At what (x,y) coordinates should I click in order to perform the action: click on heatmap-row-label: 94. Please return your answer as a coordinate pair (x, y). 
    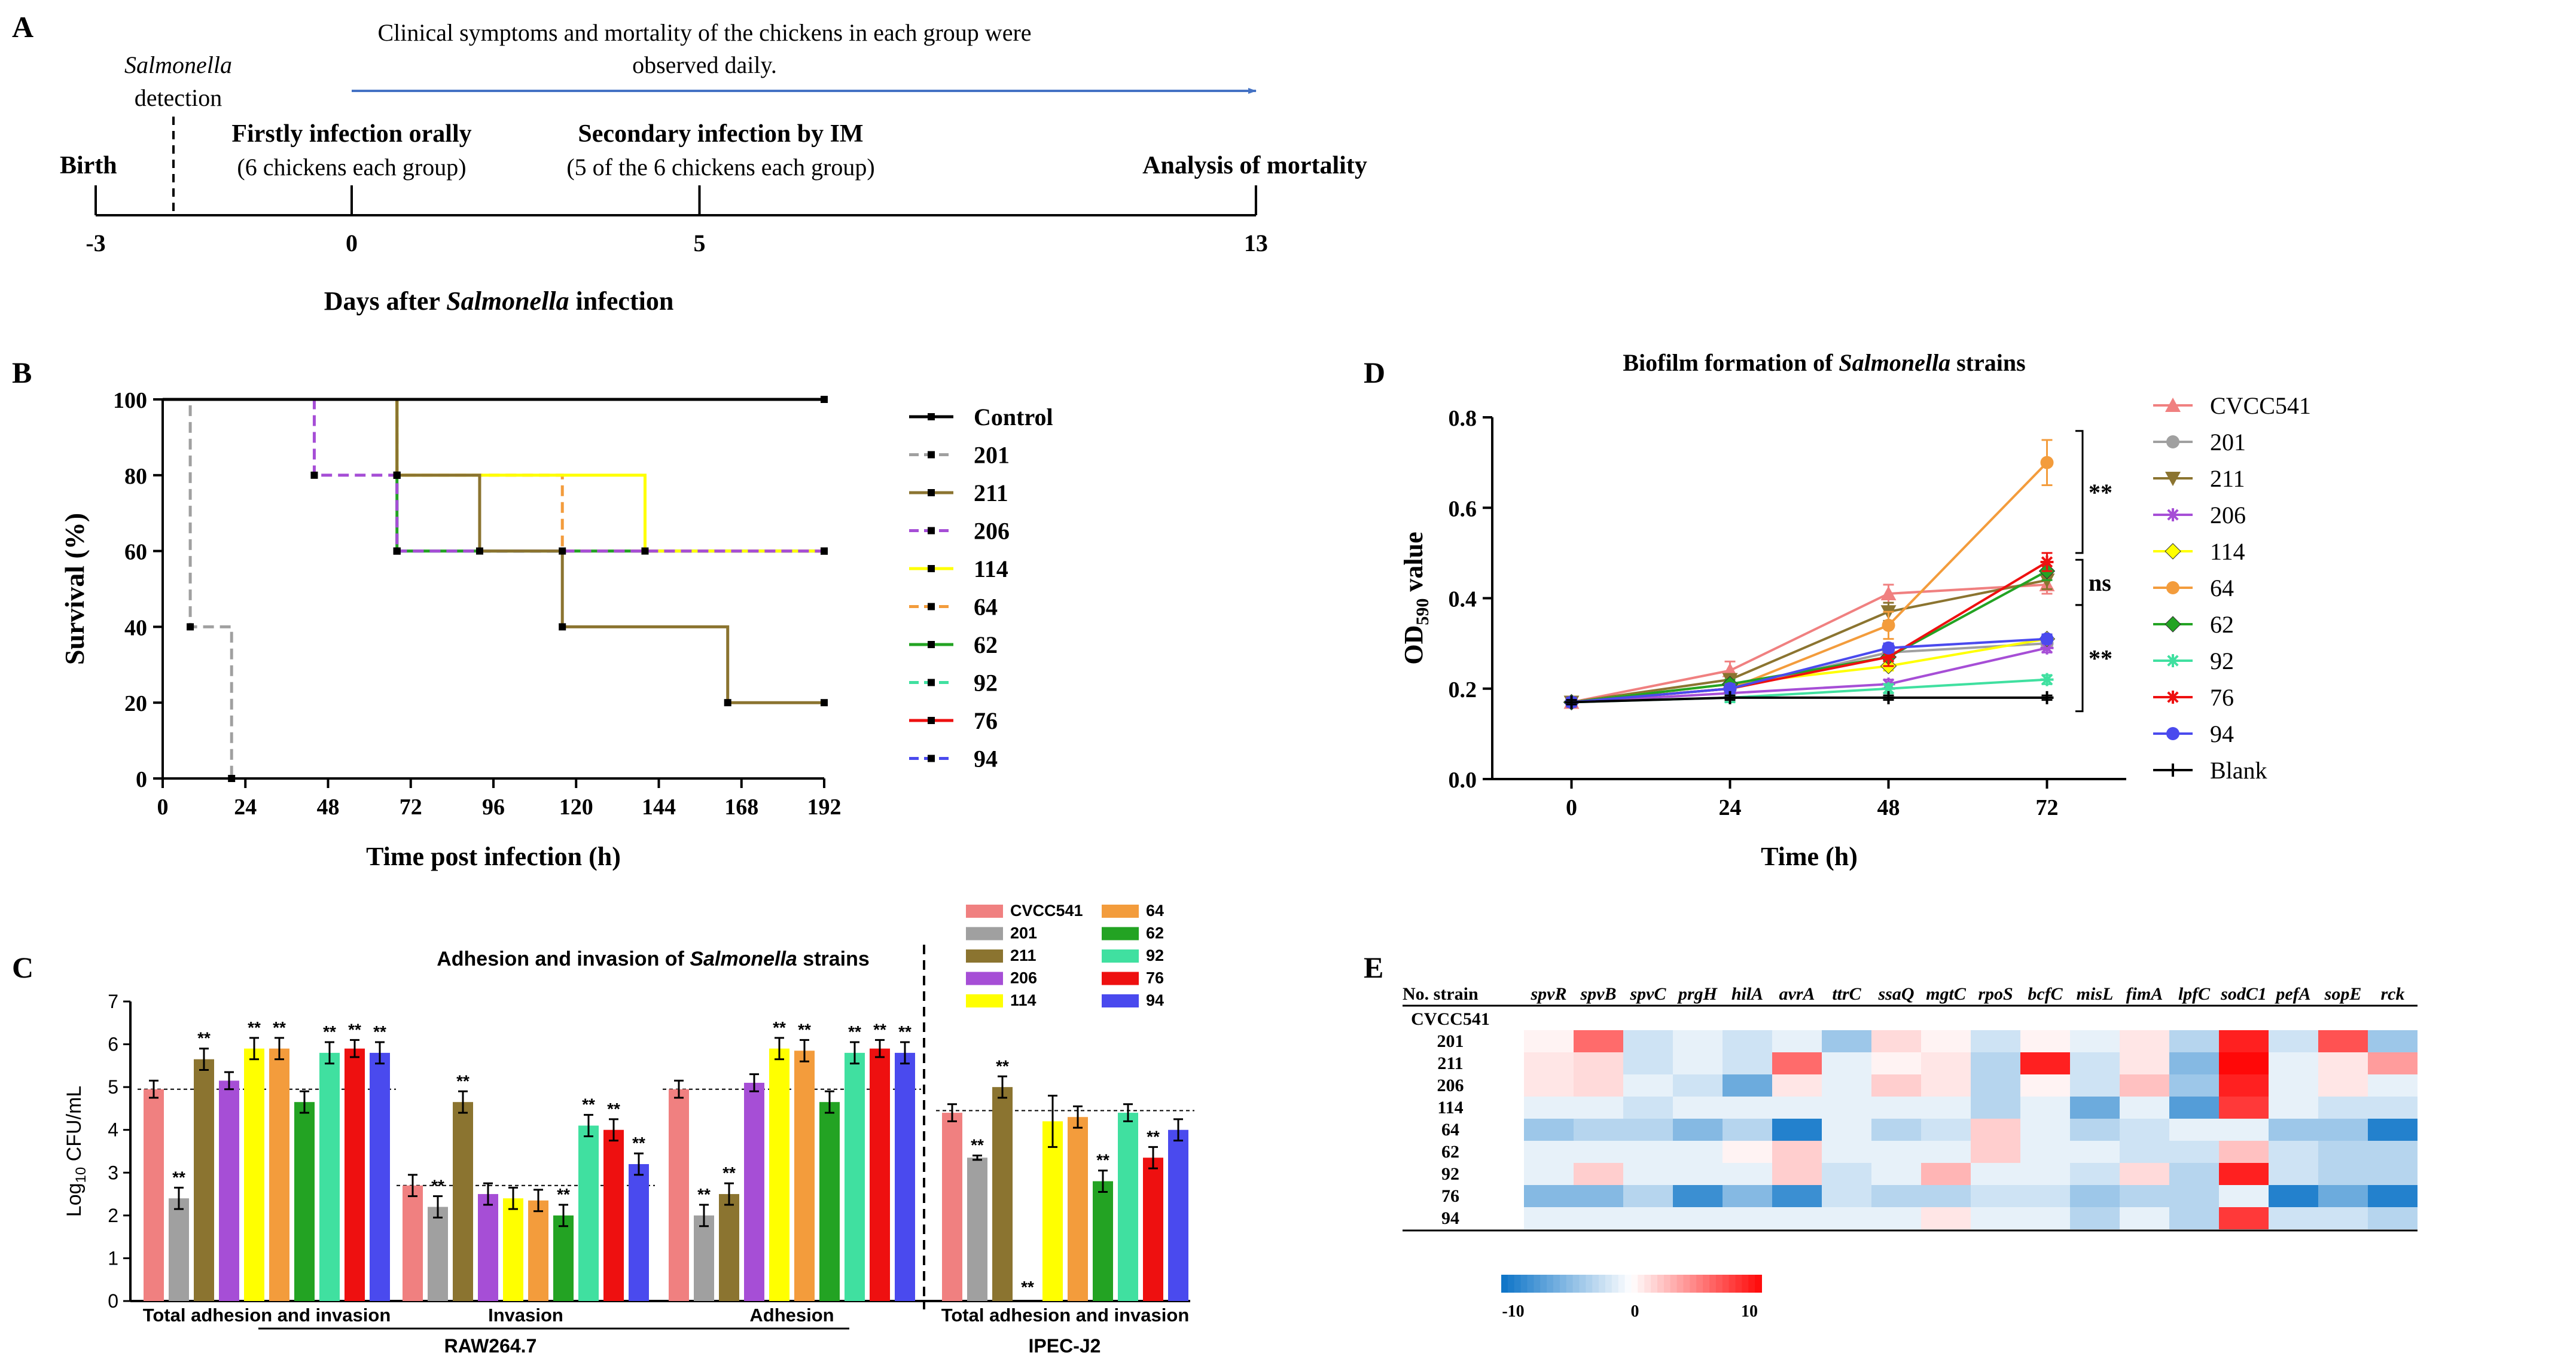
    Looking at the image, I should click on (1450, 1218).